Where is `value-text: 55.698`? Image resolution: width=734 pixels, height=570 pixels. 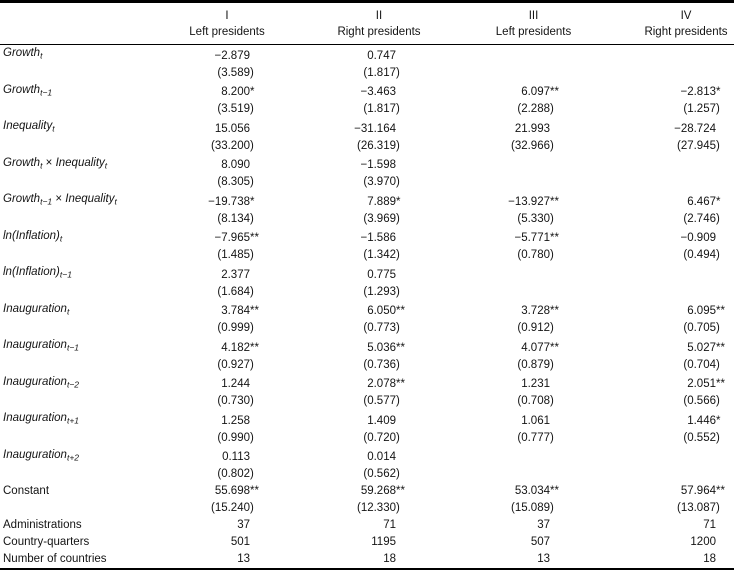
value-text: 55.698 is located at coordinates (232, 491).